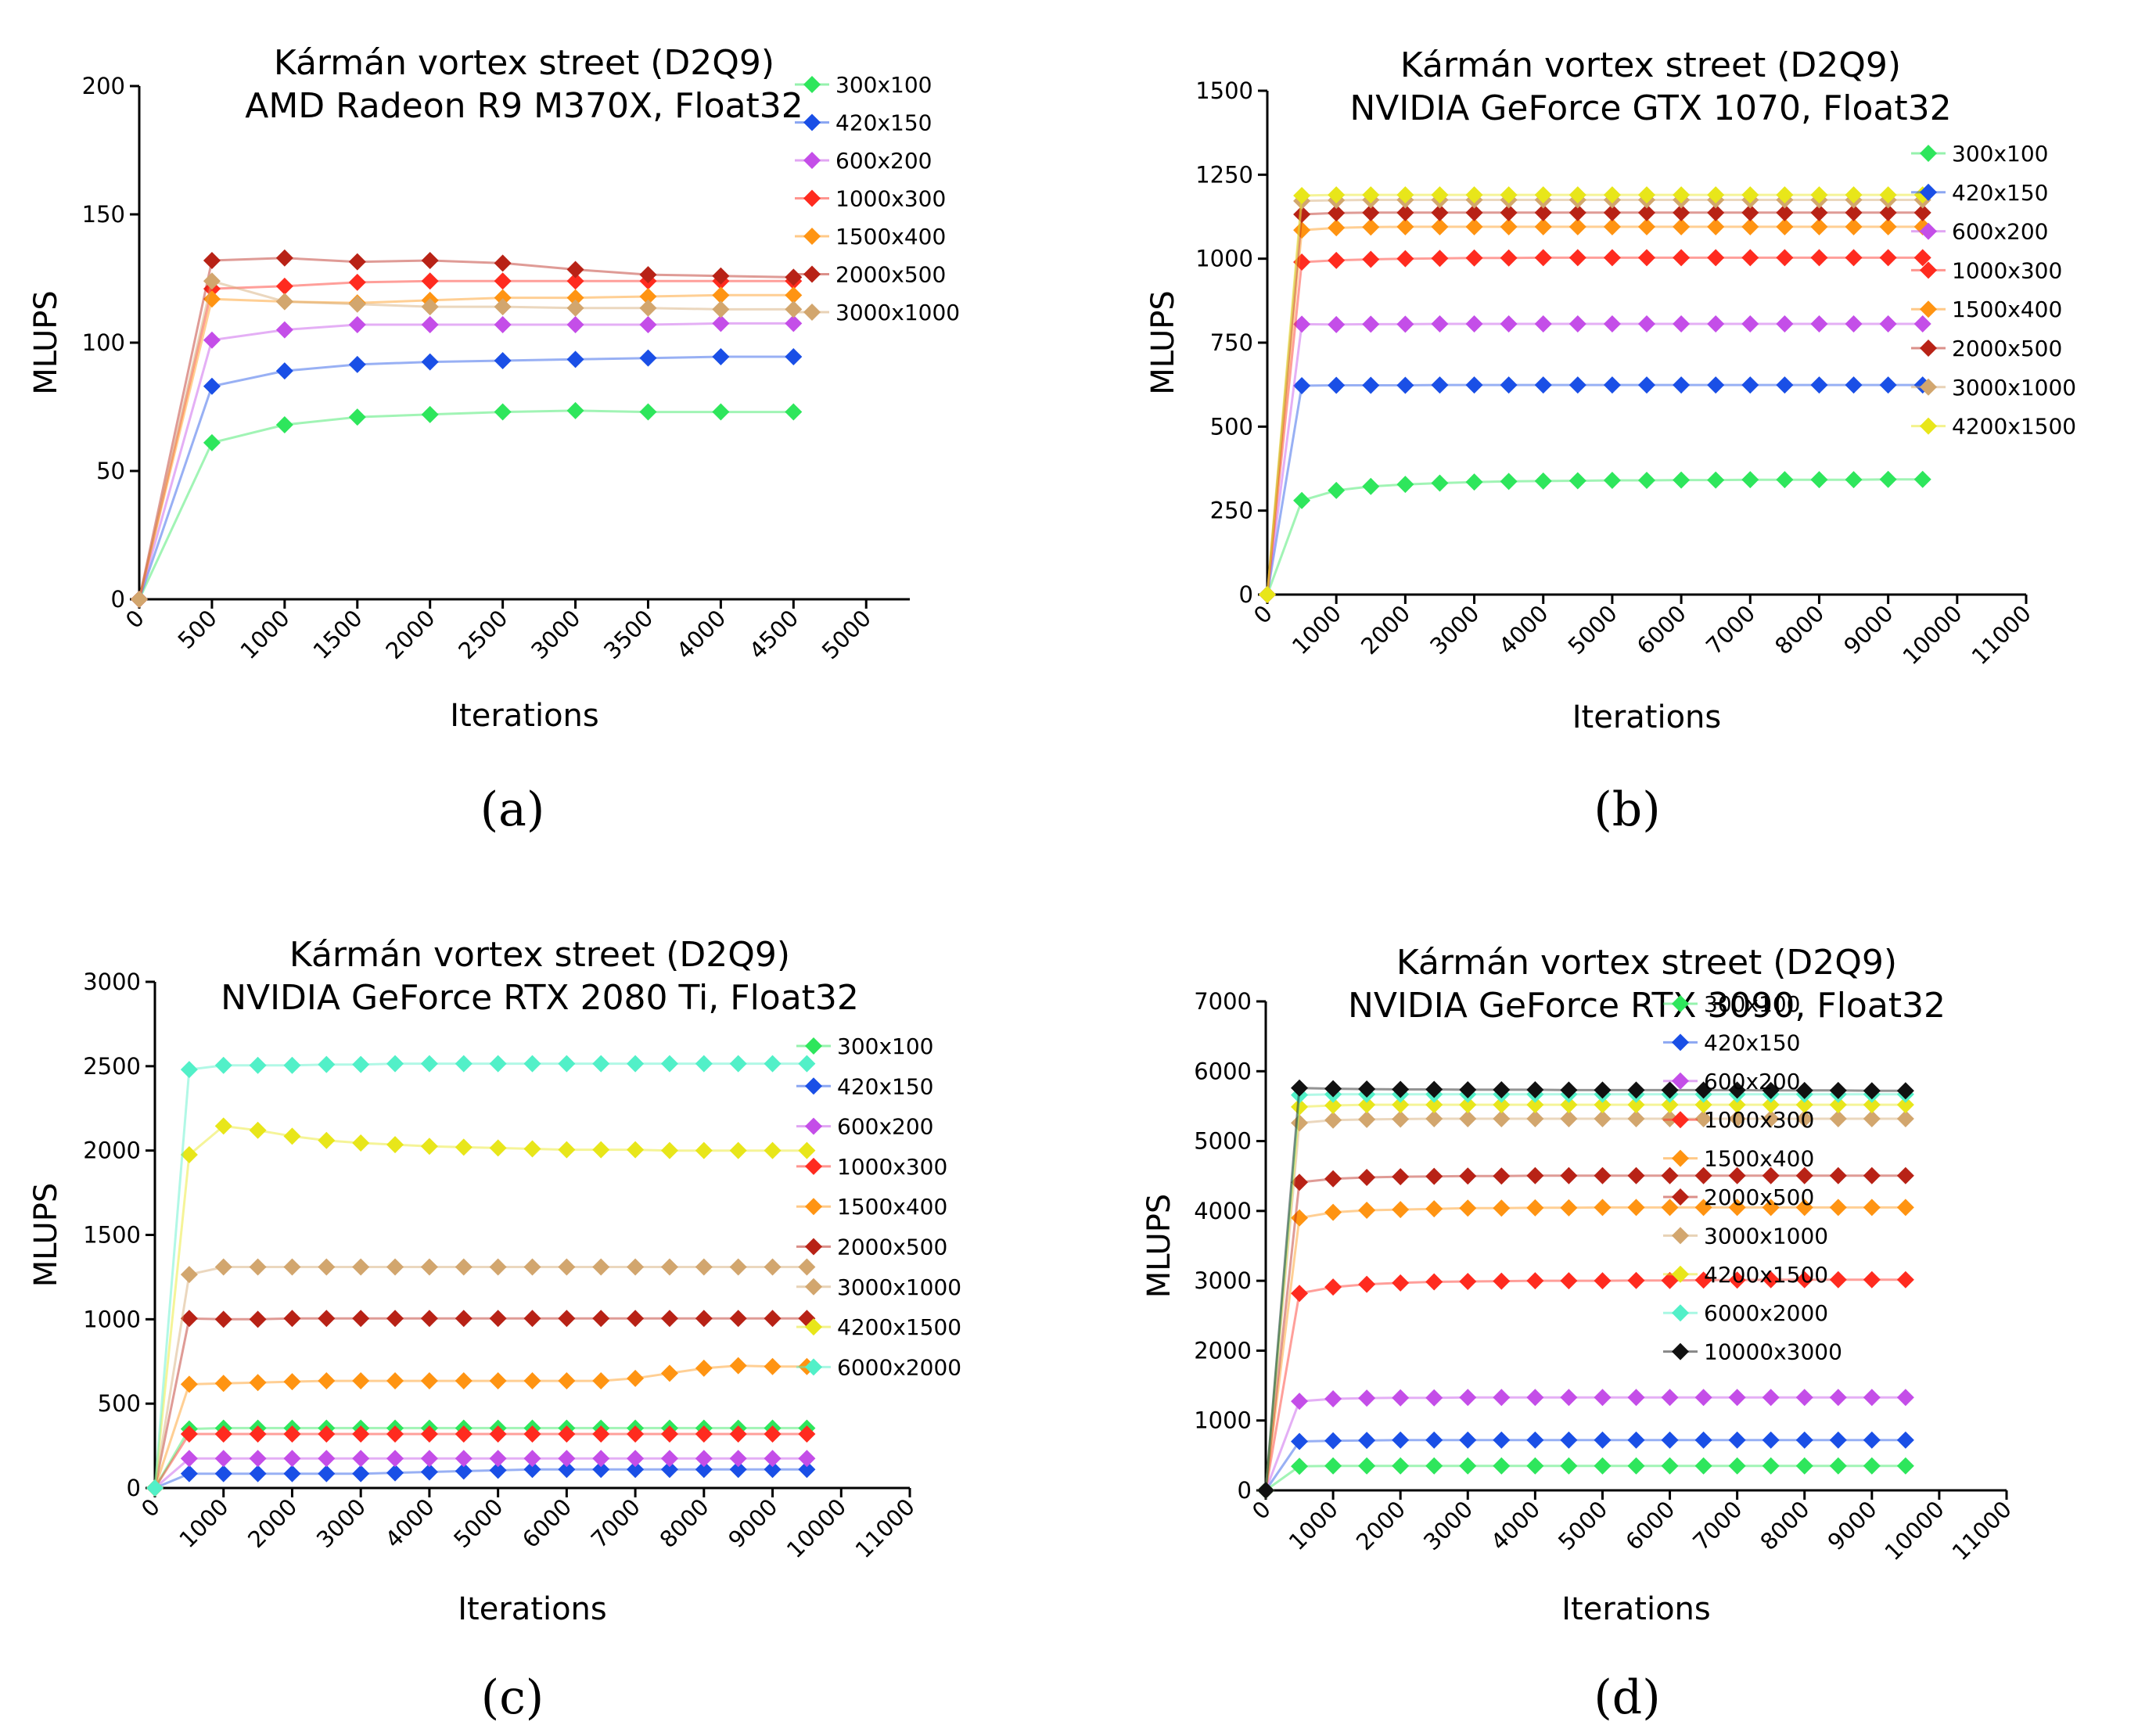  I want to click on x-tick-label: 4000, so click(410, 1523).